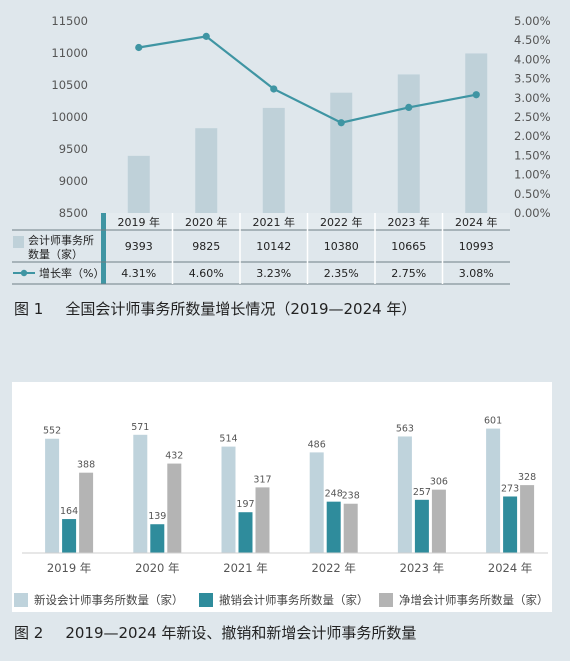  What do you see at coordinates (138, 273) in the screenshot?
I see `growth-value-label: 4.31%` at bounding box center [138, 273].